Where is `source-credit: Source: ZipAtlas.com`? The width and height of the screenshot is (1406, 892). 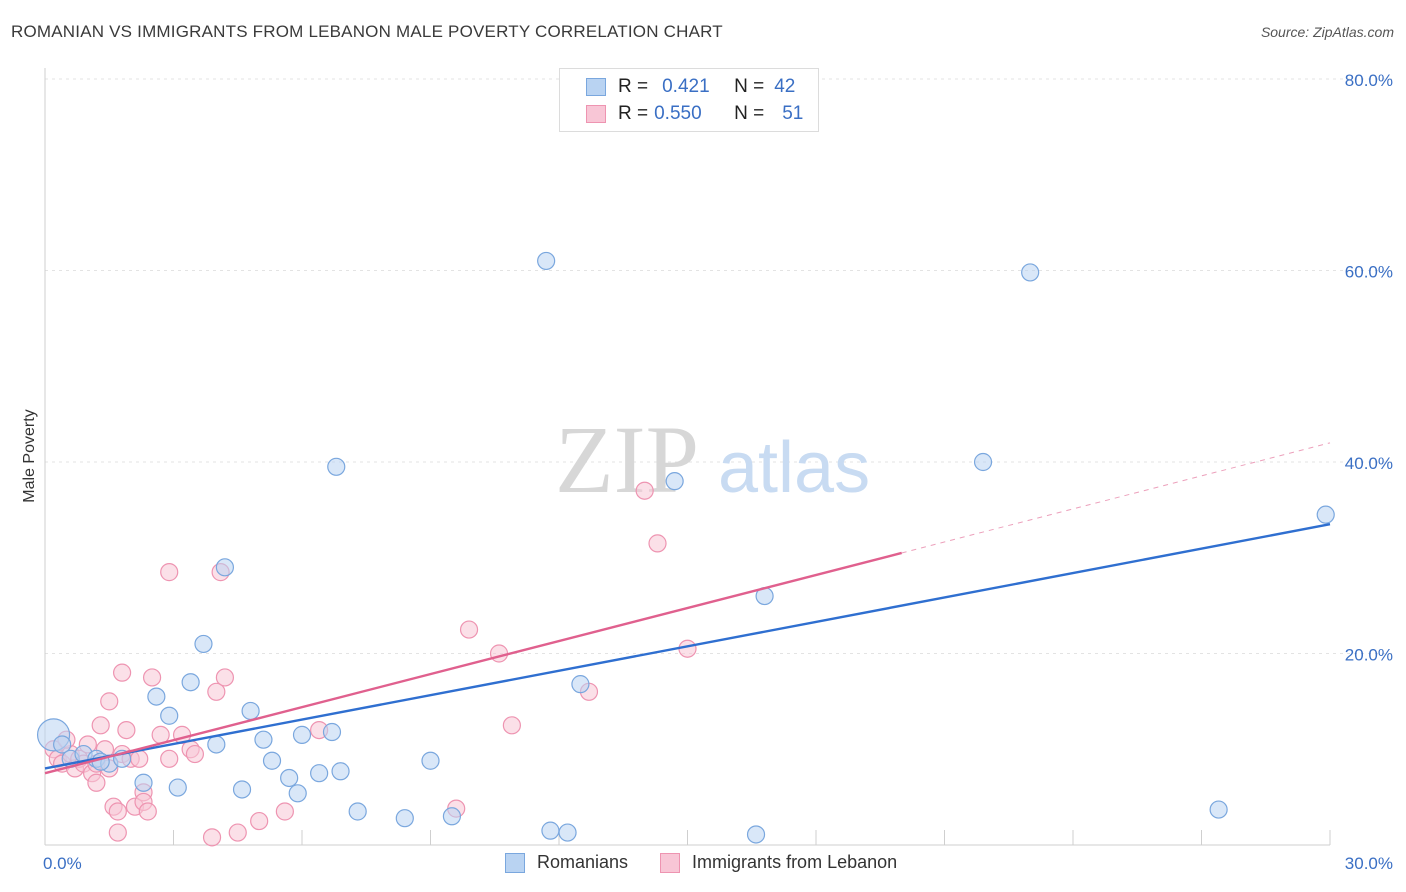 source-credit: Source: ZipAtlas.com is located at coordinates (1327, 32).